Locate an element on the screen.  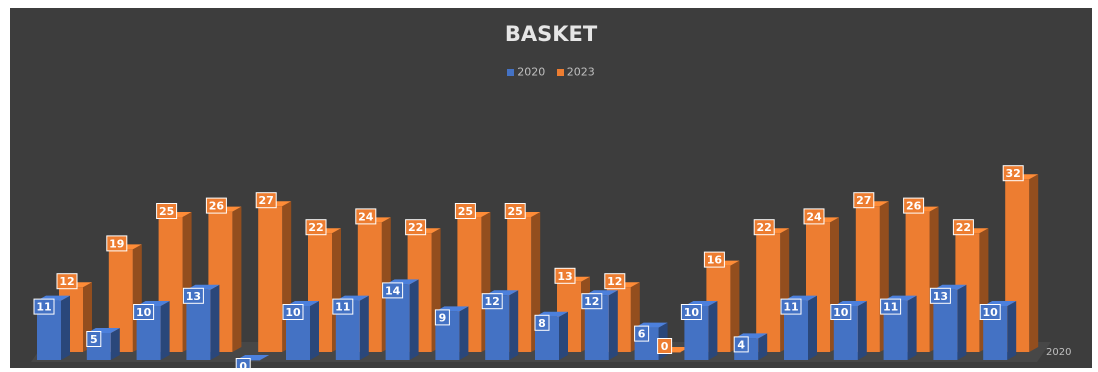
data-label-2023-8: 22 is located at coordinates (416, 227).